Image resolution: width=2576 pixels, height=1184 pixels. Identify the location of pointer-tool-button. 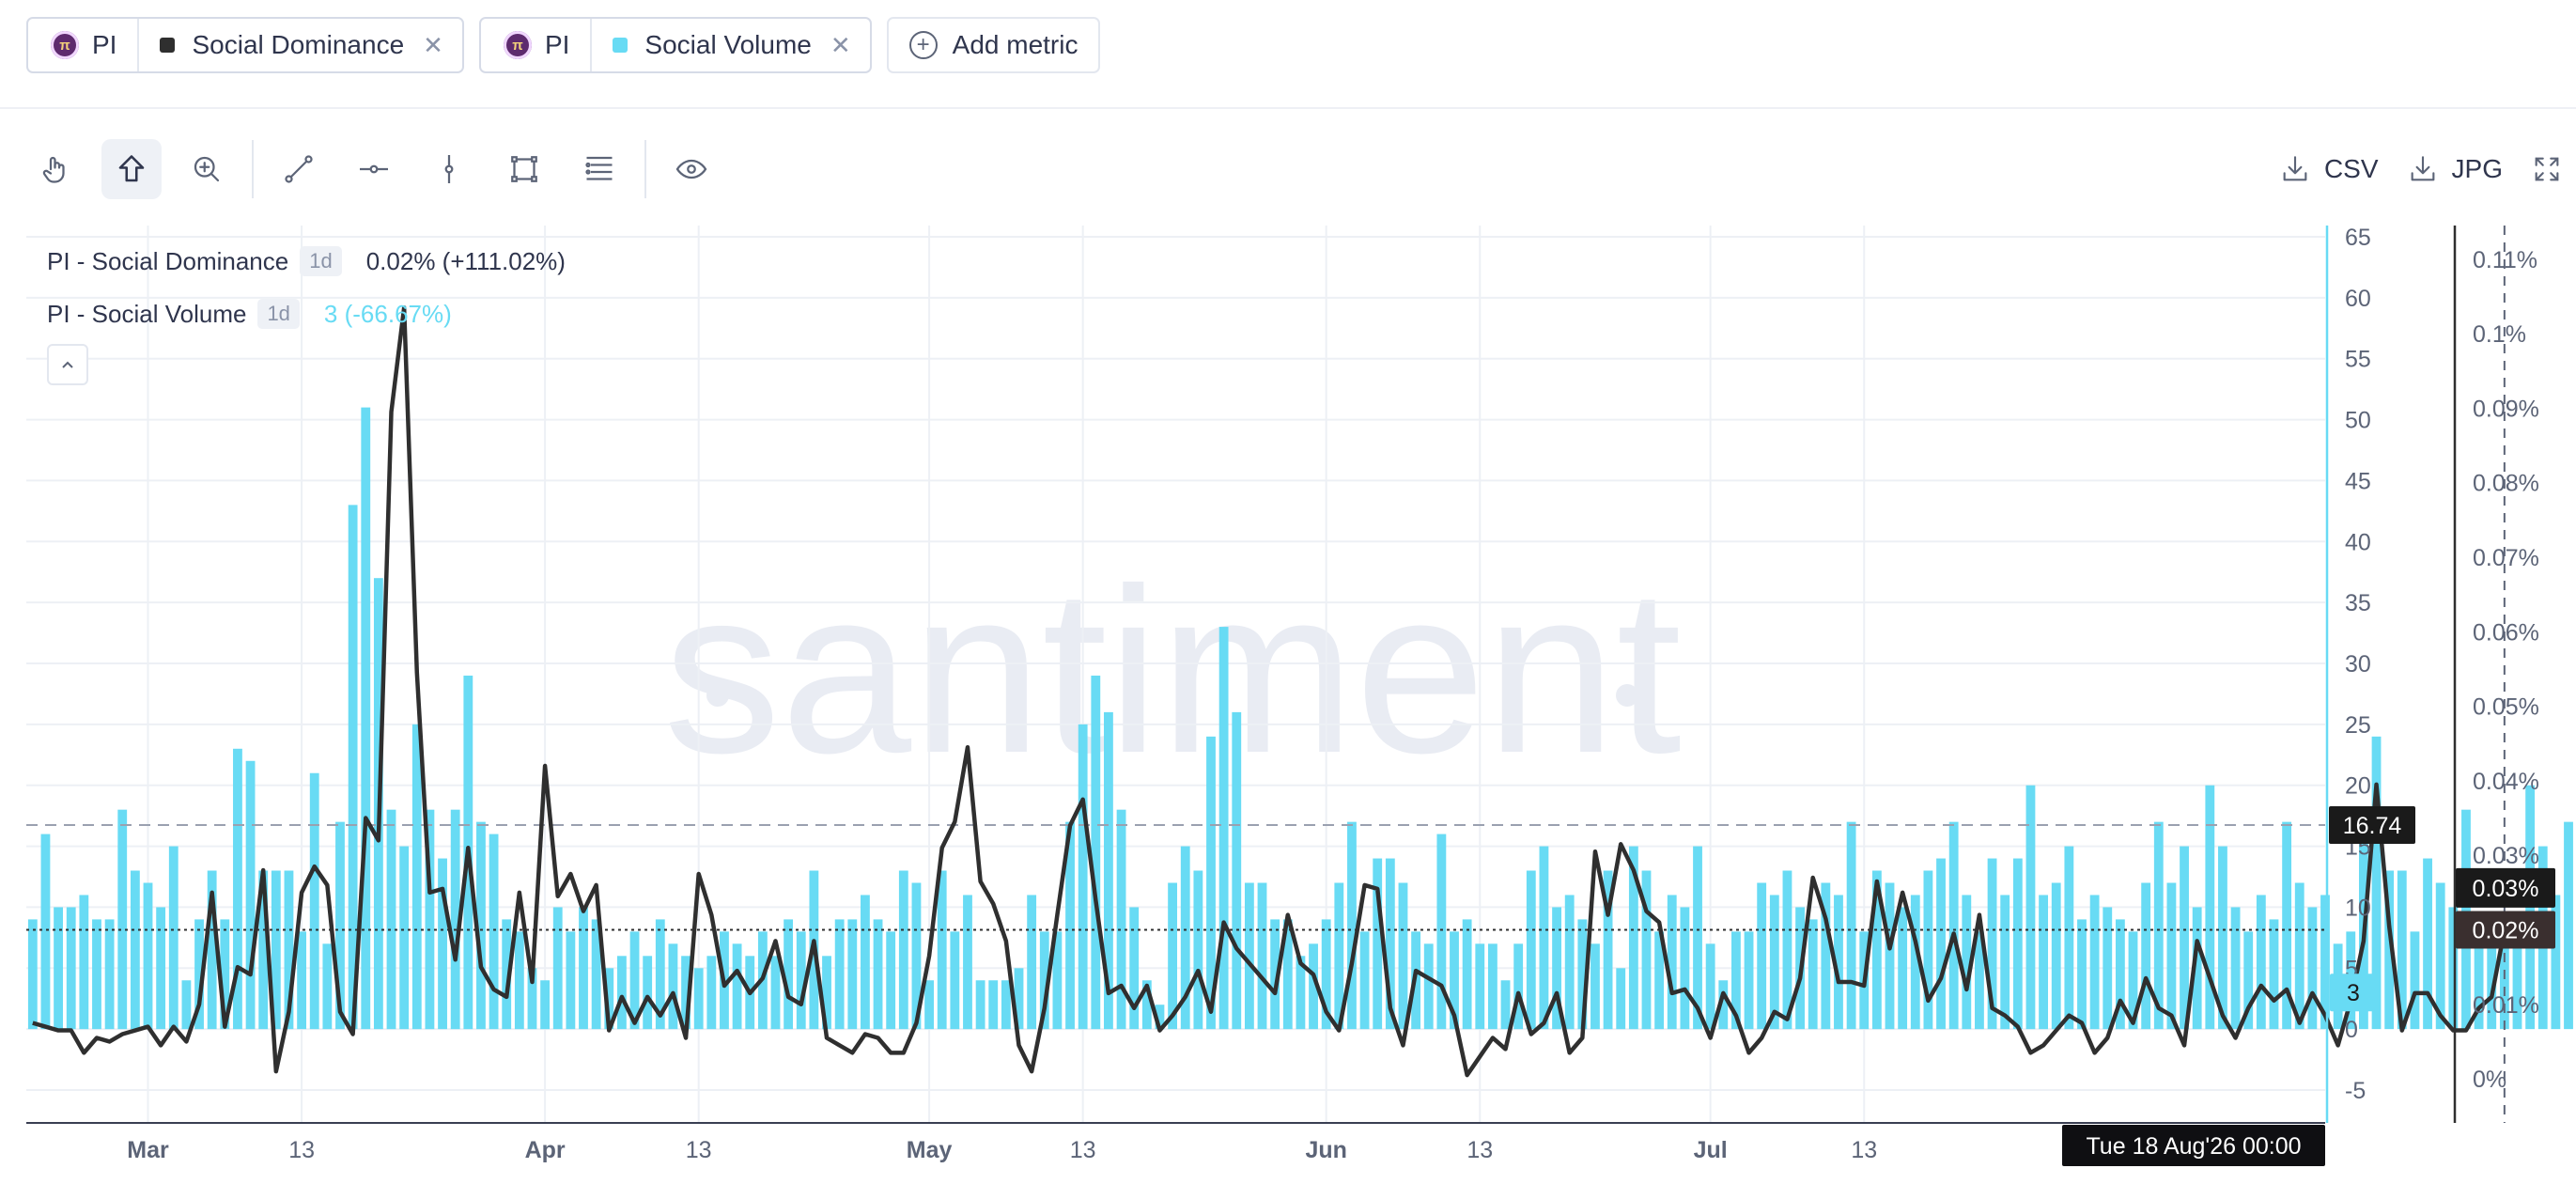
(131, 169).